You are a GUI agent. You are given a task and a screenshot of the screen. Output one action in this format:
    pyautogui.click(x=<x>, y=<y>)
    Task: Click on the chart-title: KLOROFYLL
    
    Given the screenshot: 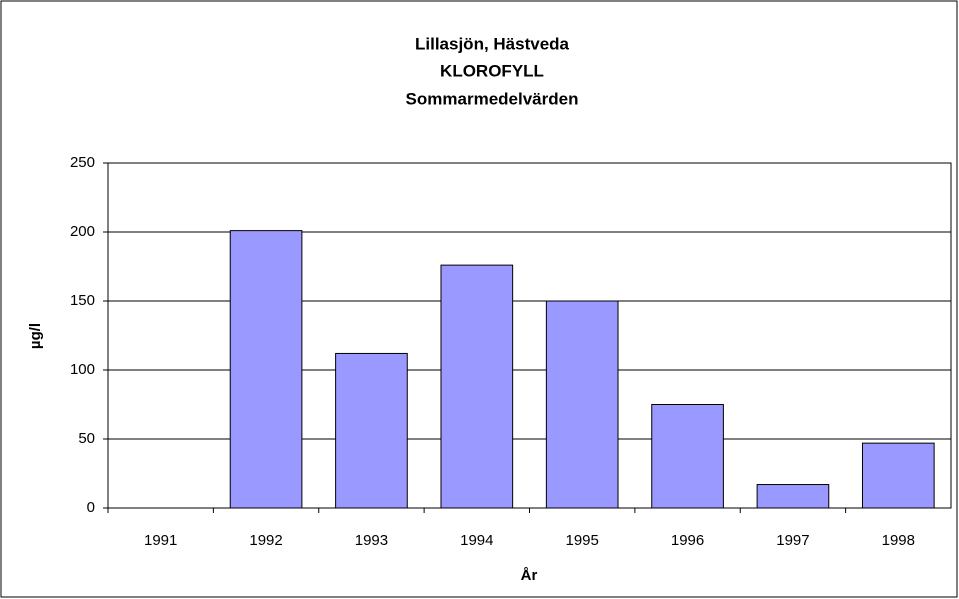 What is the action you would take?
    pyautogui.click(x=492, y=70)
    